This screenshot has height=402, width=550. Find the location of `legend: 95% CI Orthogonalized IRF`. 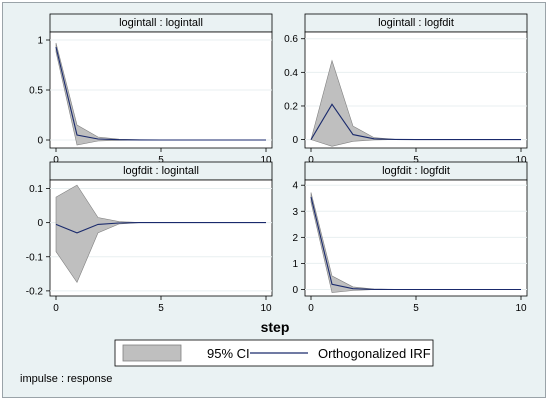

legend: 95% CI Orthogonalized IRF is located at coordinates (274, 353).